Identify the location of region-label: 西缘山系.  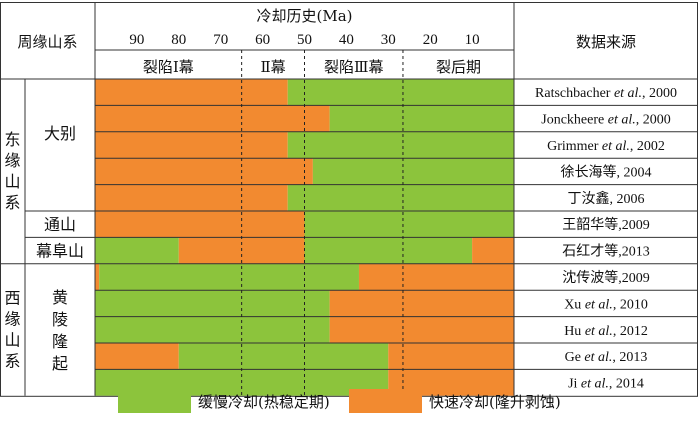
(12, 329).